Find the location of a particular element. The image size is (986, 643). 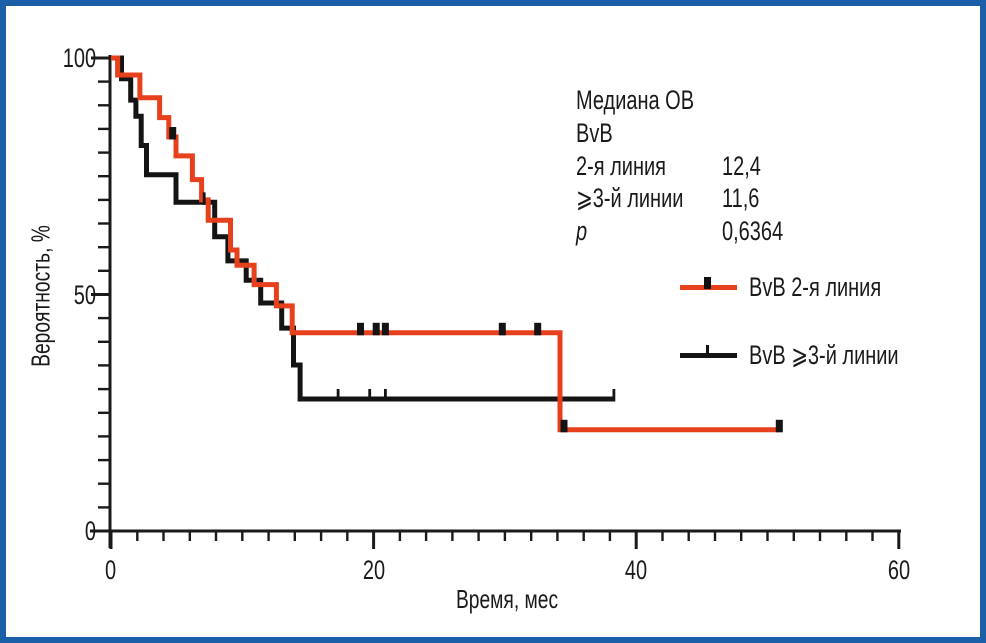

stats-label: 2-я линия is located at coordinates (621, 166).